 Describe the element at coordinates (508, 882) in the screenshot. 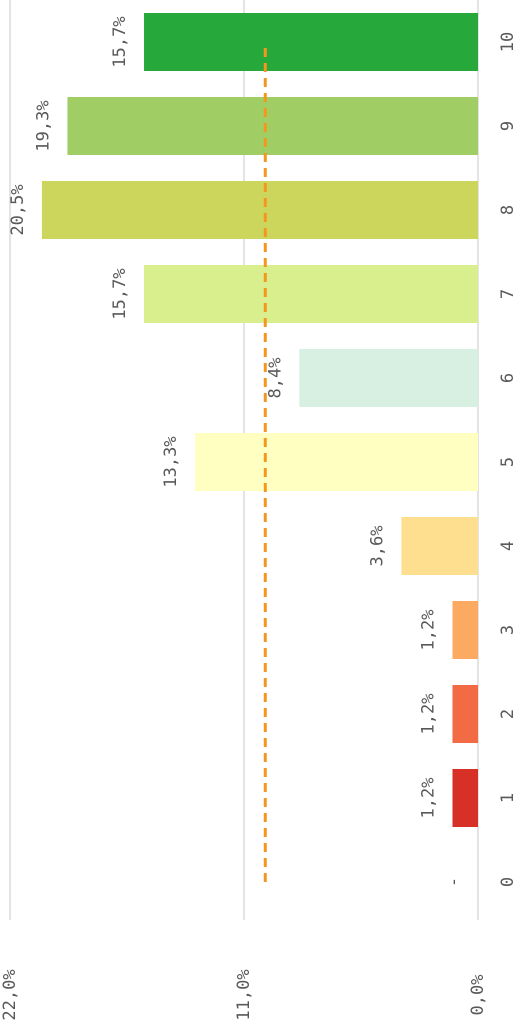

I see `x-tick-label: 0` at that location.